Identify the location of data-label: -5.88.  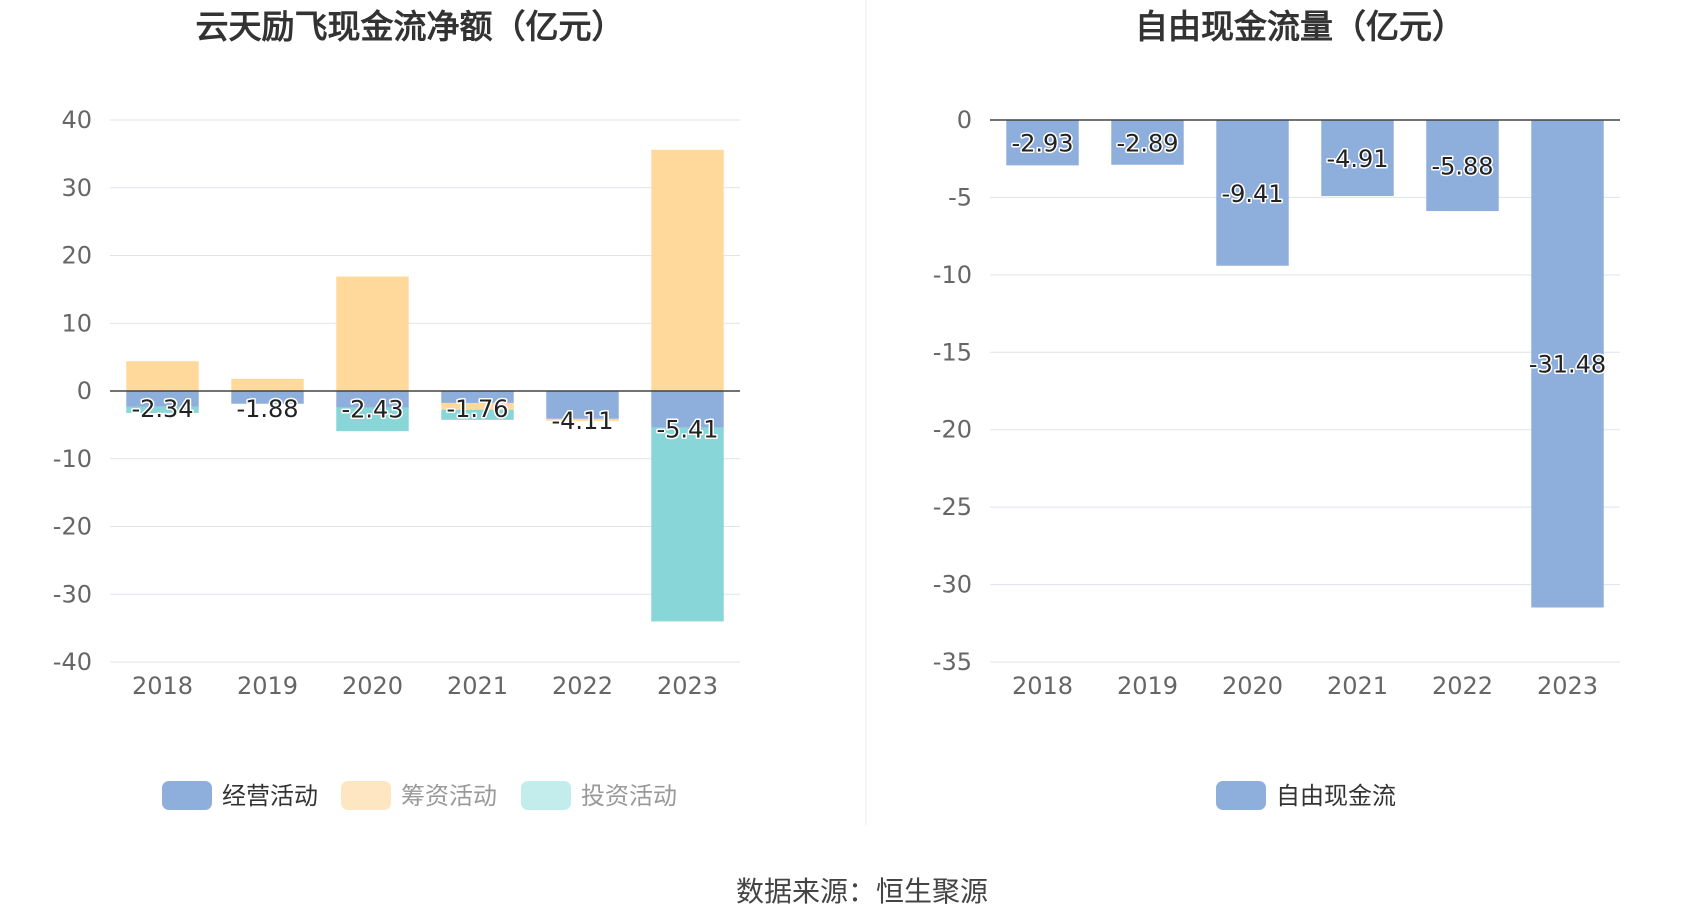
(1462, 167).